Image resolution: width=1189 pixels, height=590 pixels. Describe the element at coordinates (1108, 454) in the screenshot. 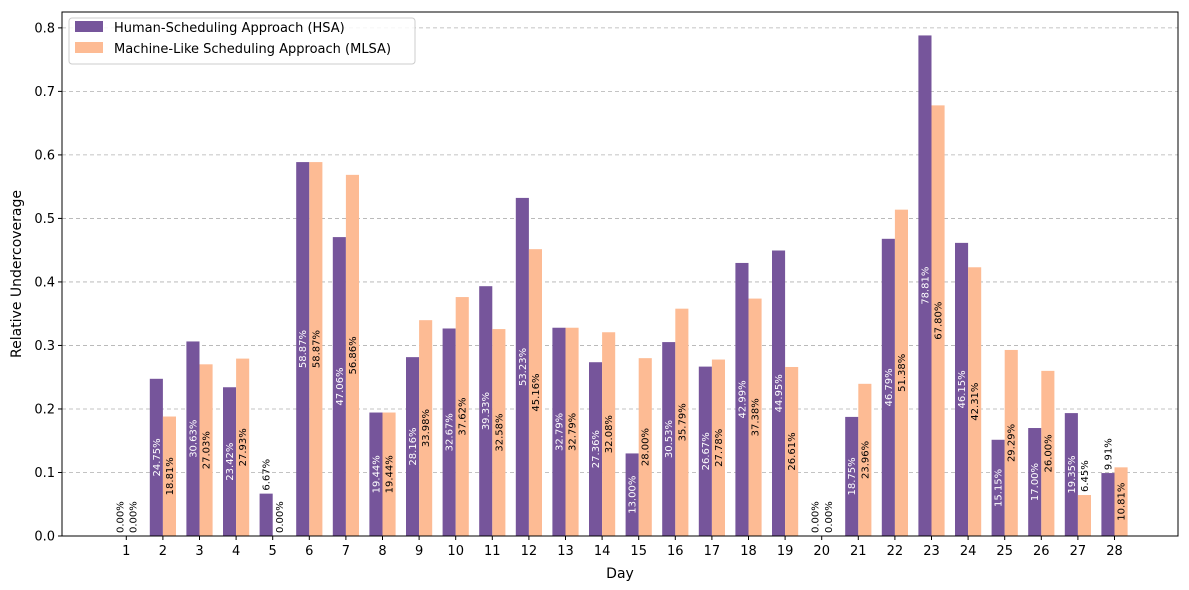

I see `bar-label-hsa: 9.91%` at that location.